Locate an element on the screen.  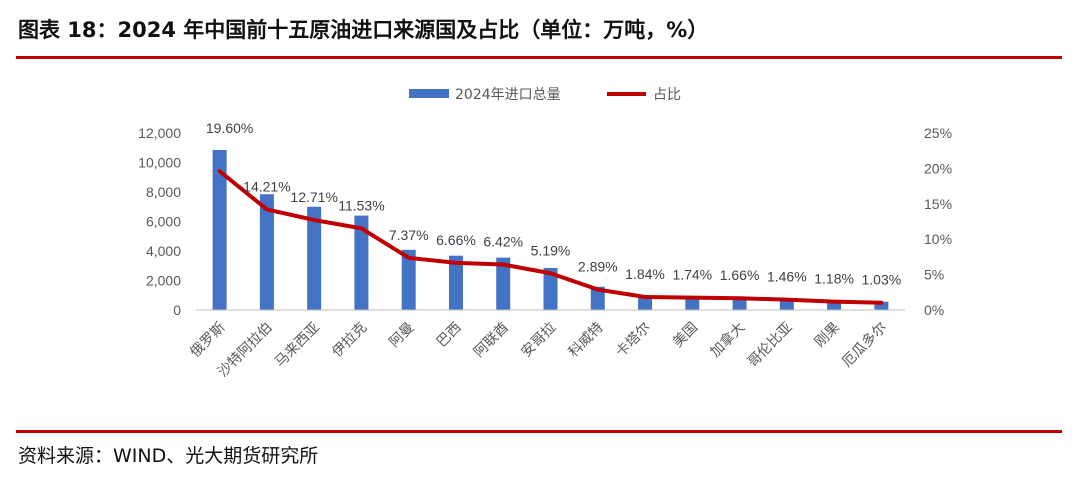
legend-label-line: 占比 is located at coordinates (667, 95).